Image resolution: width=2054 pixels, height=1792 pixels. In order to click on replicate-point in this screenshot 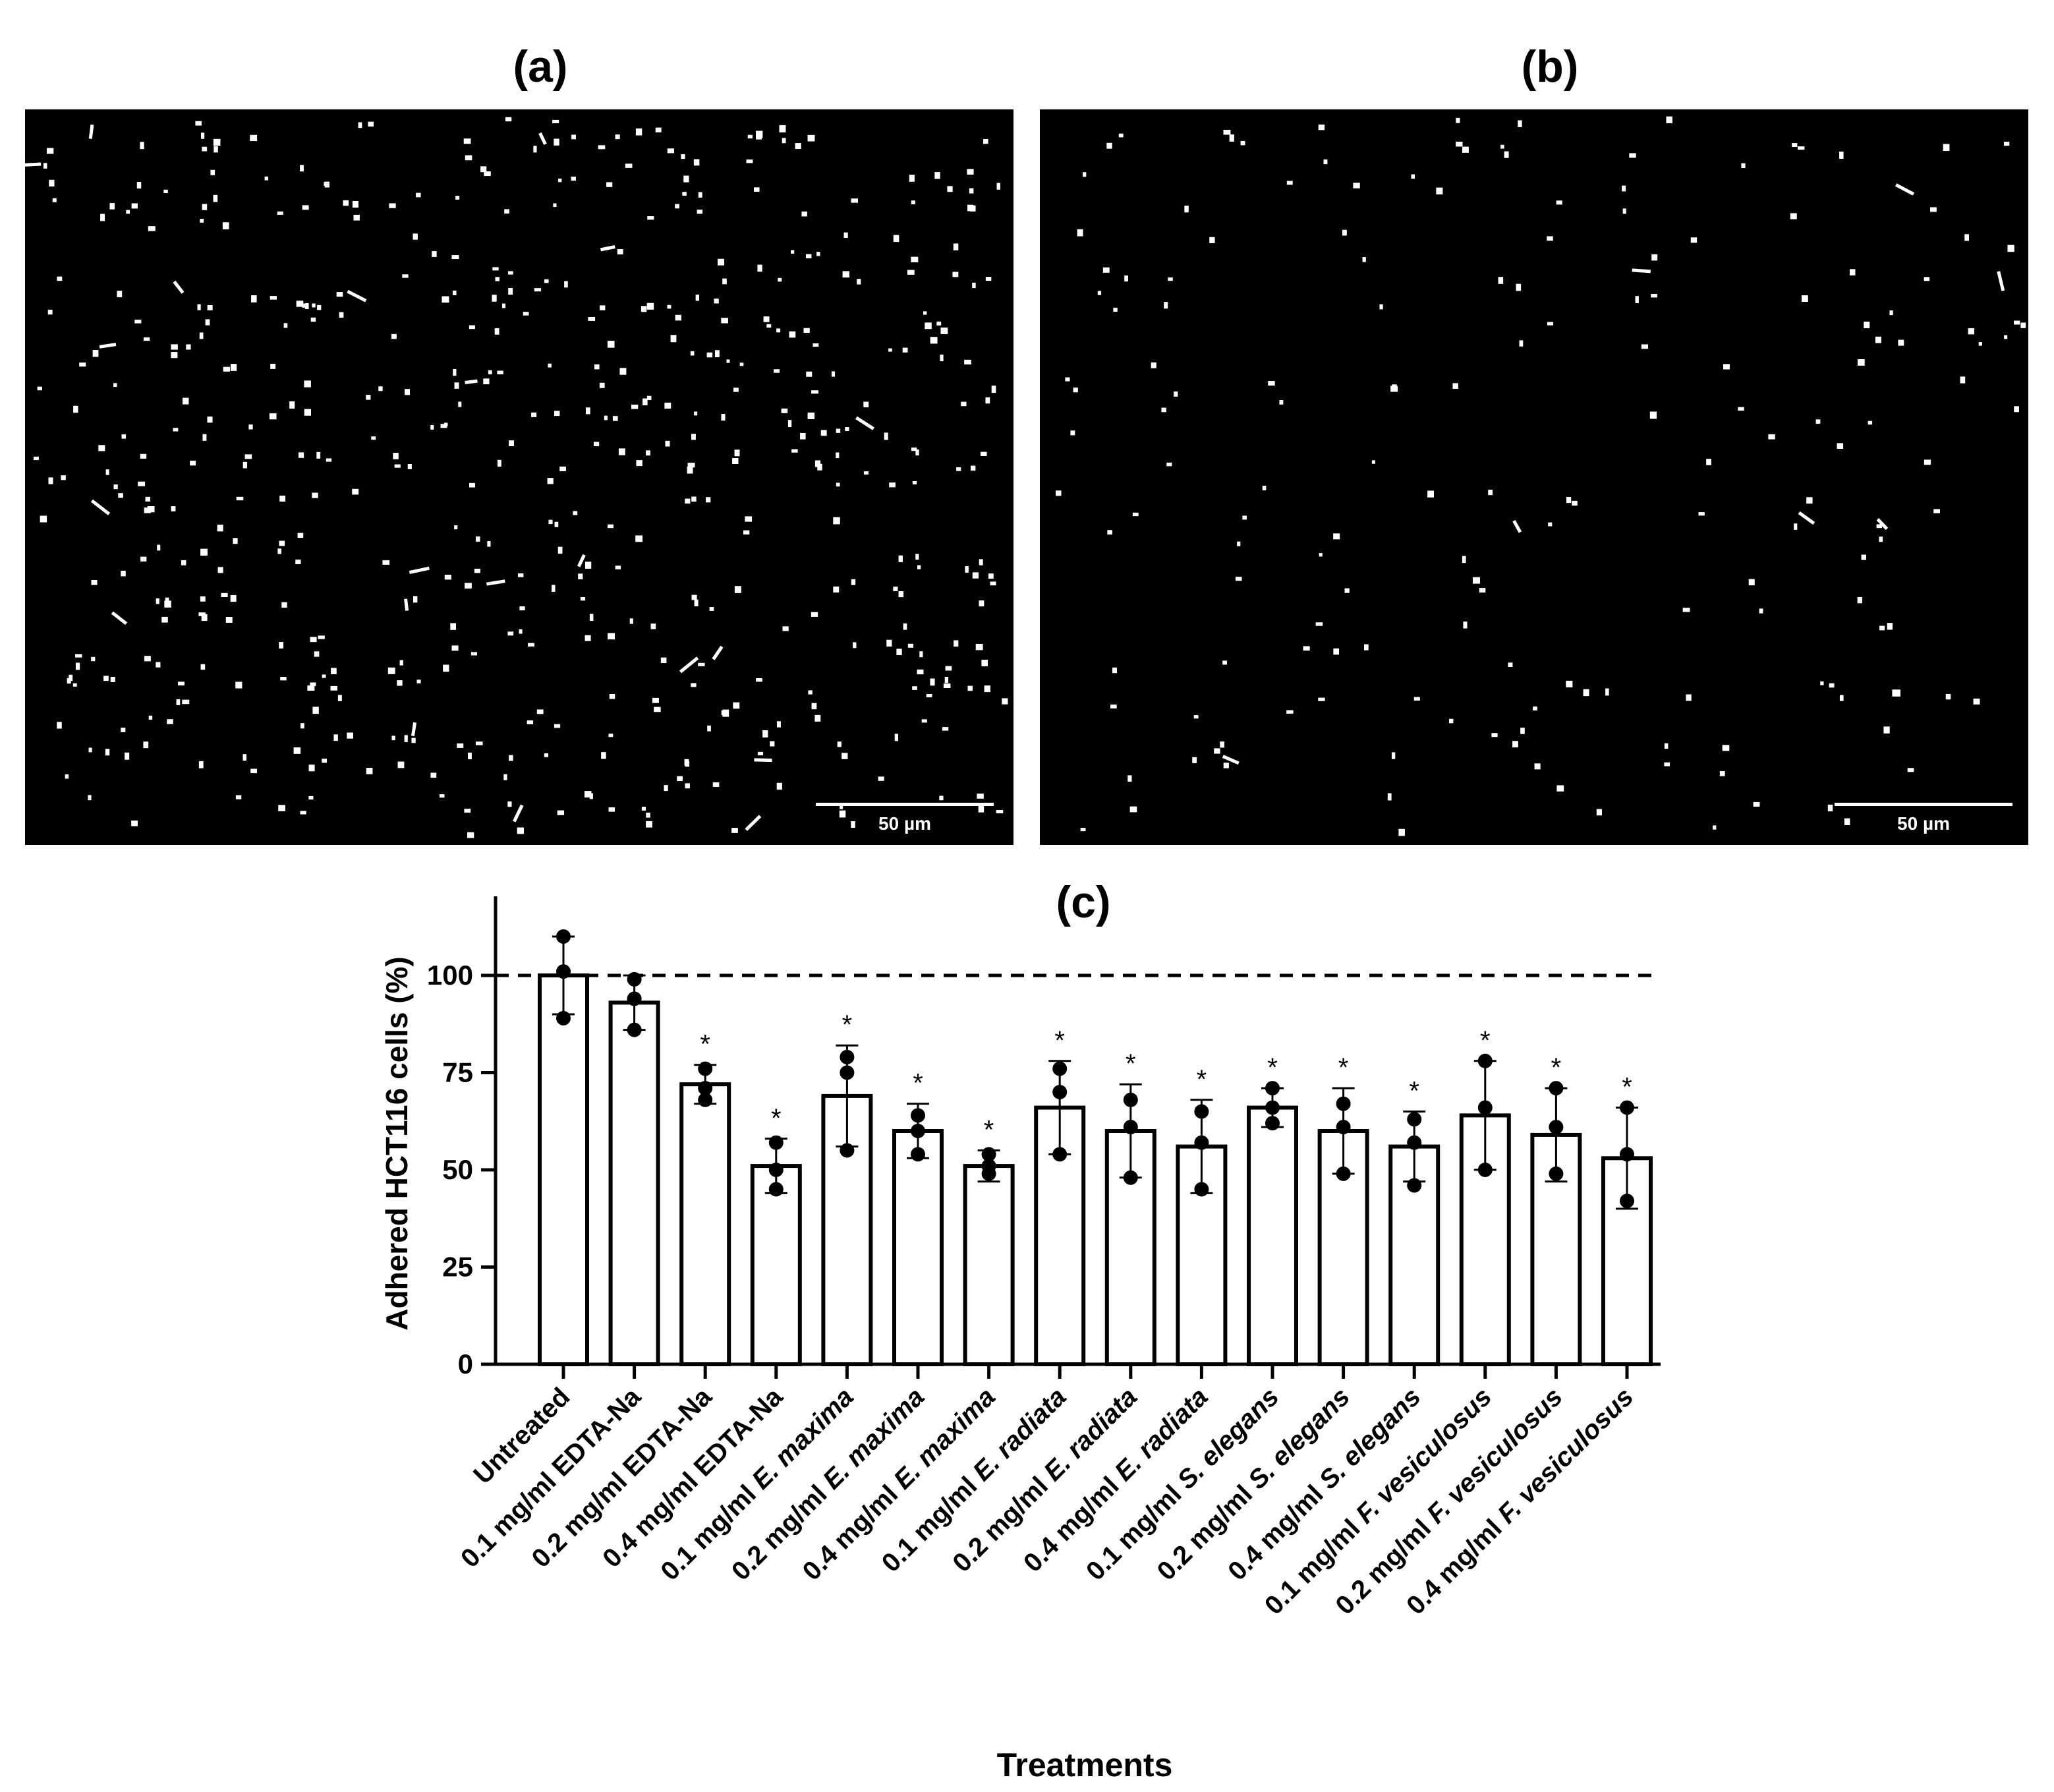, I will do `click(1130, 1099)`.